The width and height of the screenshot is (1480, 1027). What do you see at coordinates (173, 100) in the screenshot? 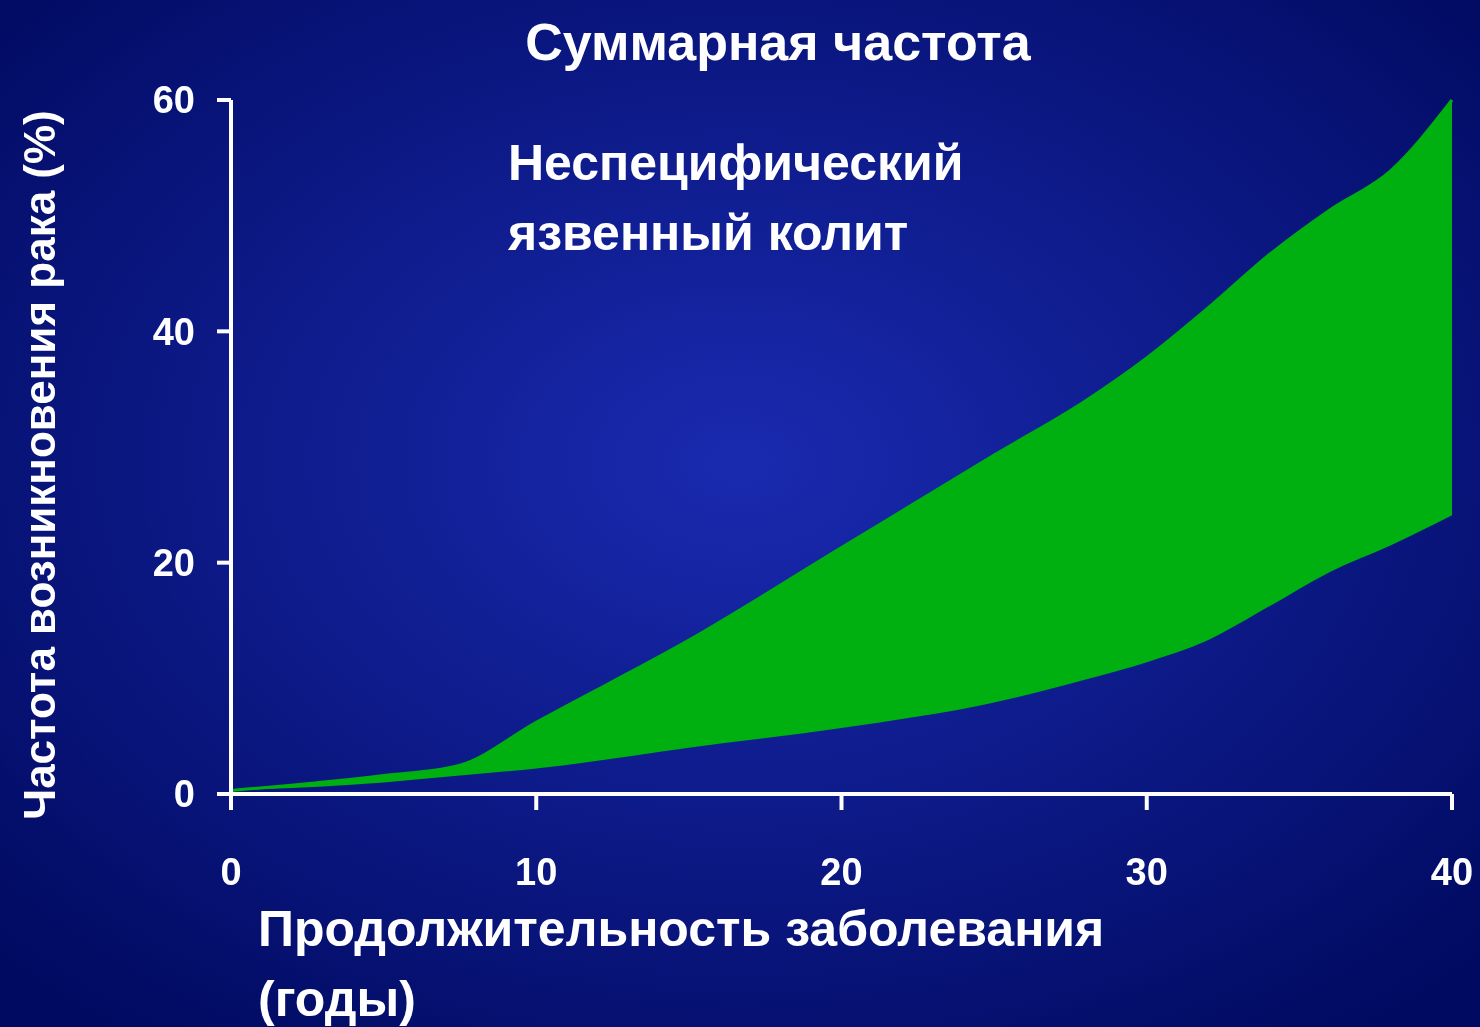
I see `y-tick-label: 60` at bounding box center [173, 100].